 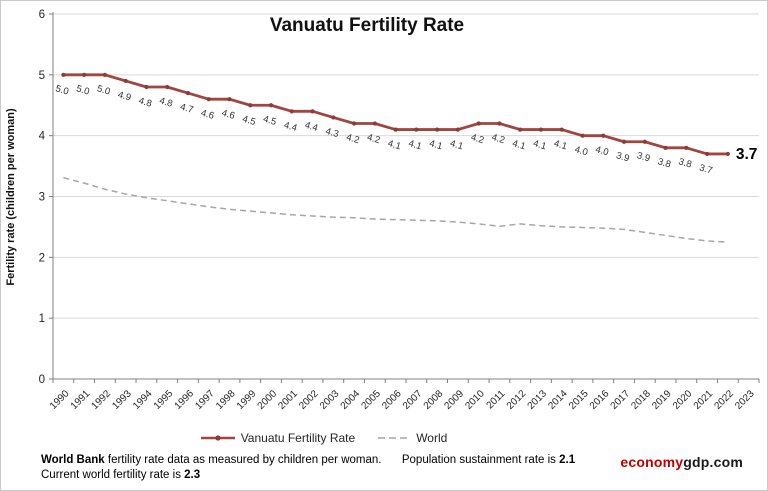 I want to click on y-tick-label: 4, so click(x=42, y=137).